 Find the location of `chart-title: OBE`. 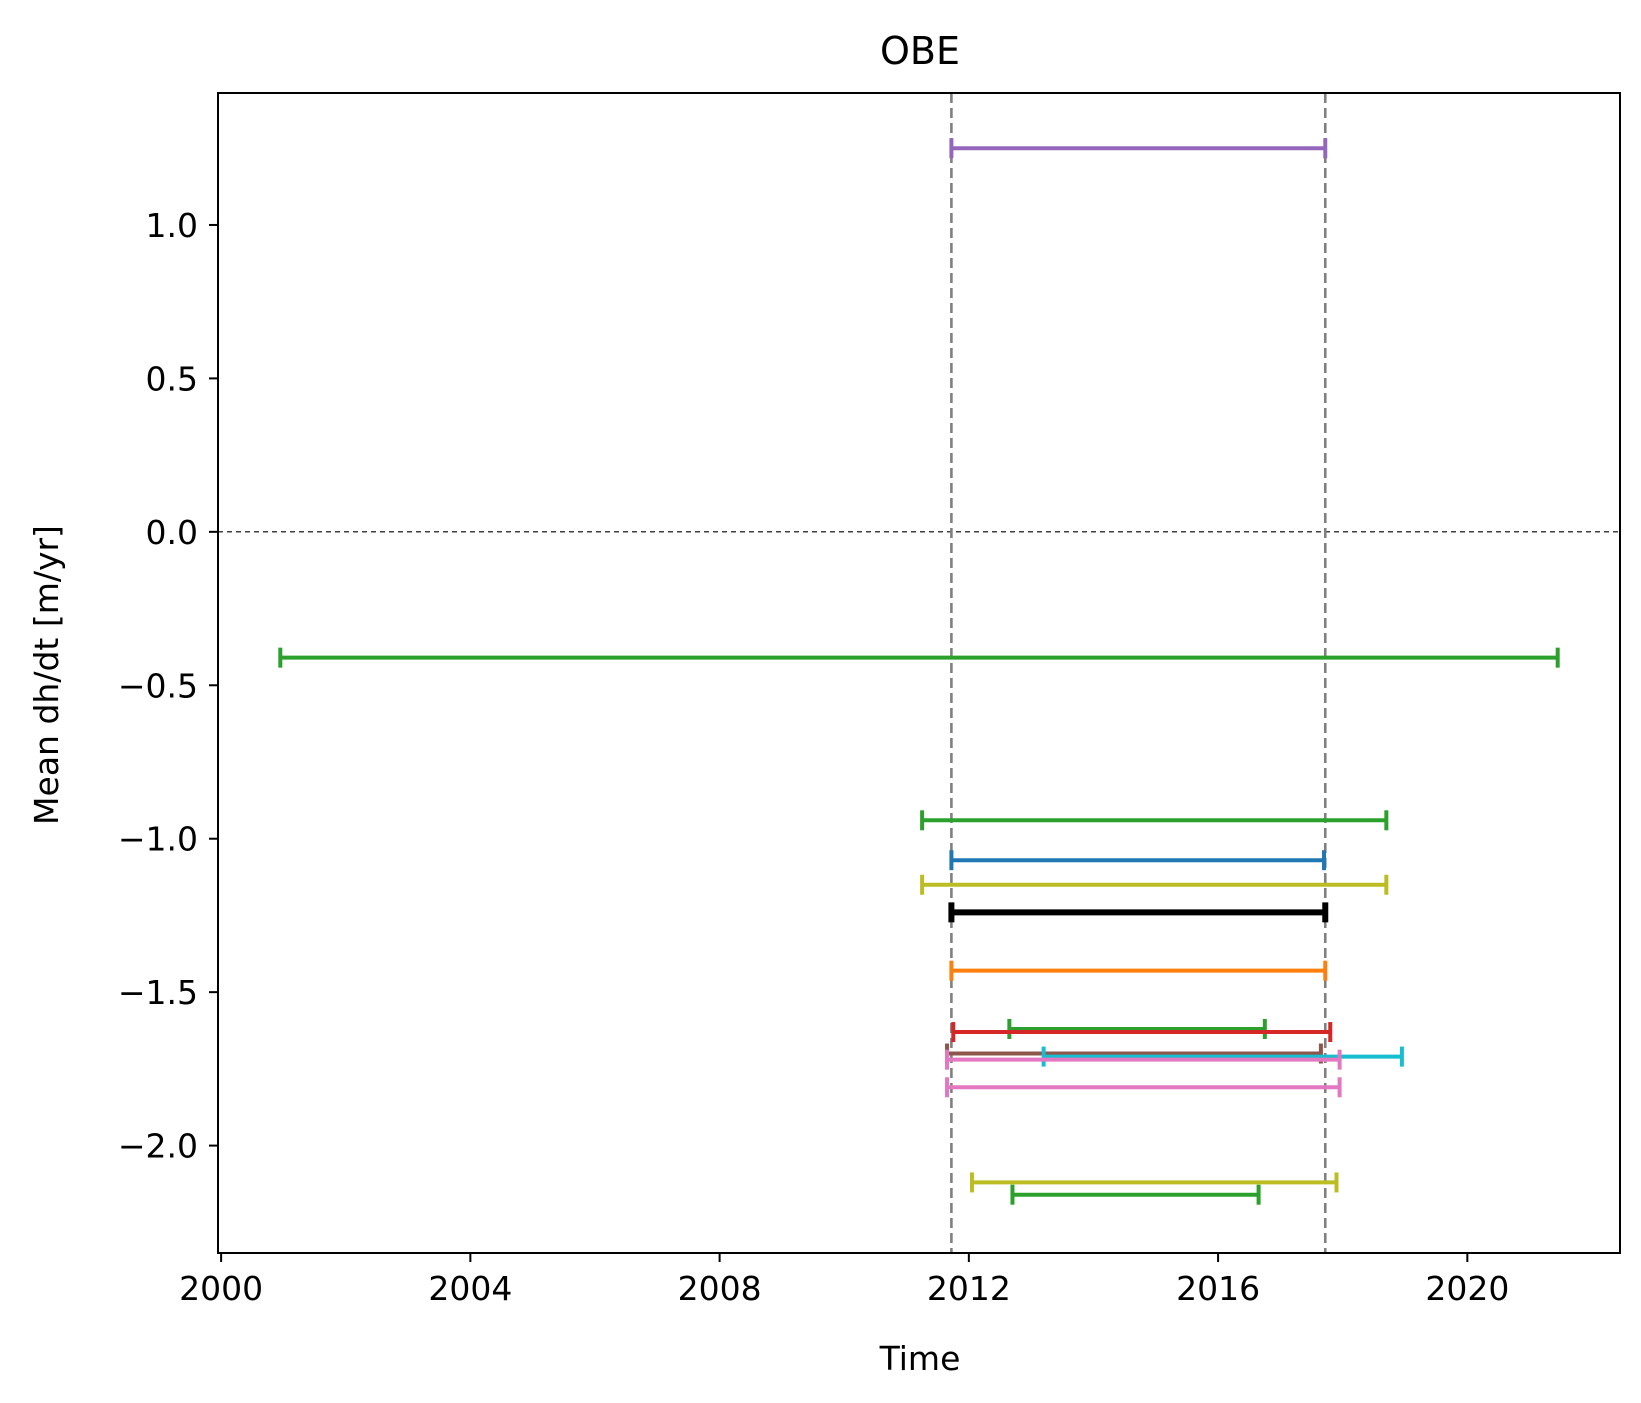

chart-title: OBE is located at coordinates (920, 51).